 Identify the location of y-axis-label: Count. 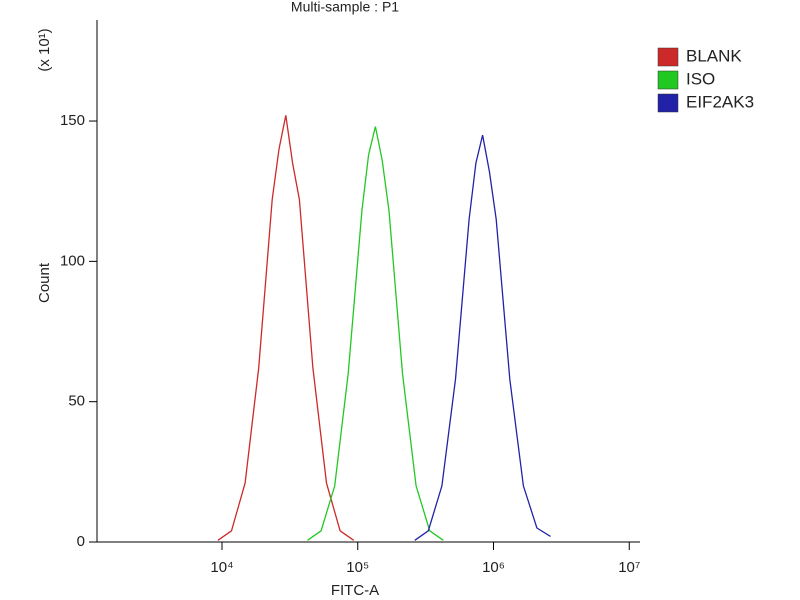
(44, 282).